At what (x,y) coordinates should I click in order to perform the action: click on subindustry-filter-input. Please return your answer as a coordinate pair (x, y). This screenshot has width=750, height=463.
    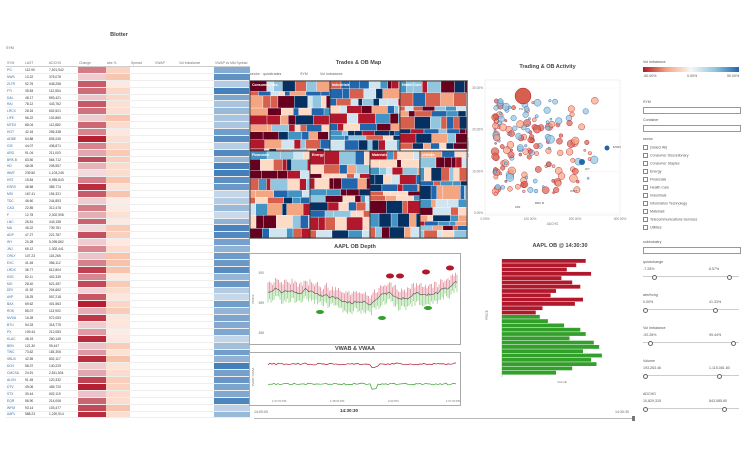
    Looking at the image, I should click on (692, 250).